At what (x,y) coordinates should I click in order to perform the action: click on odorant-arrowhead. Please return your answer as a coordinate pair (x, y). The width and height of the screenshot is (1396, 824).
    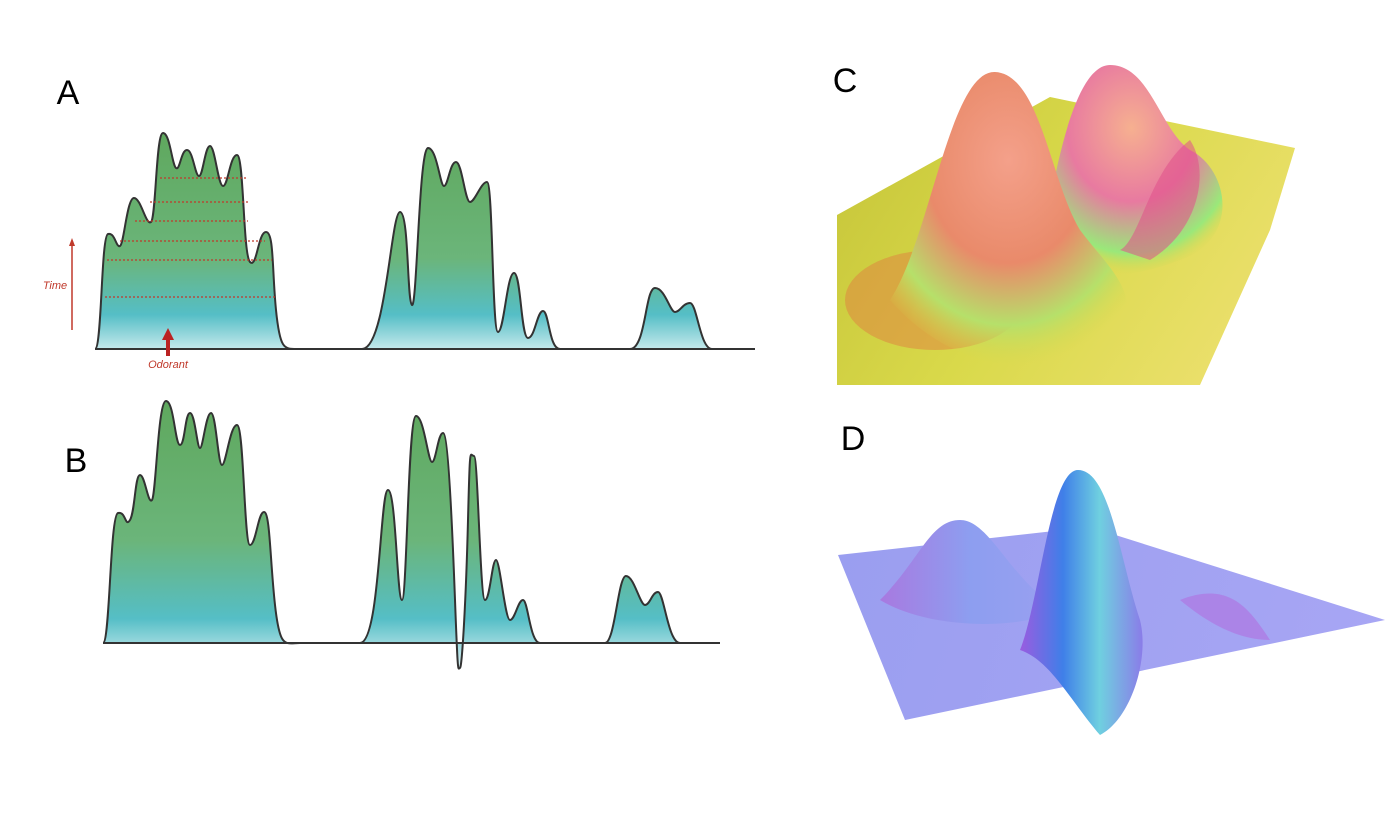
    Looking at the image, I should click on (168, 334).